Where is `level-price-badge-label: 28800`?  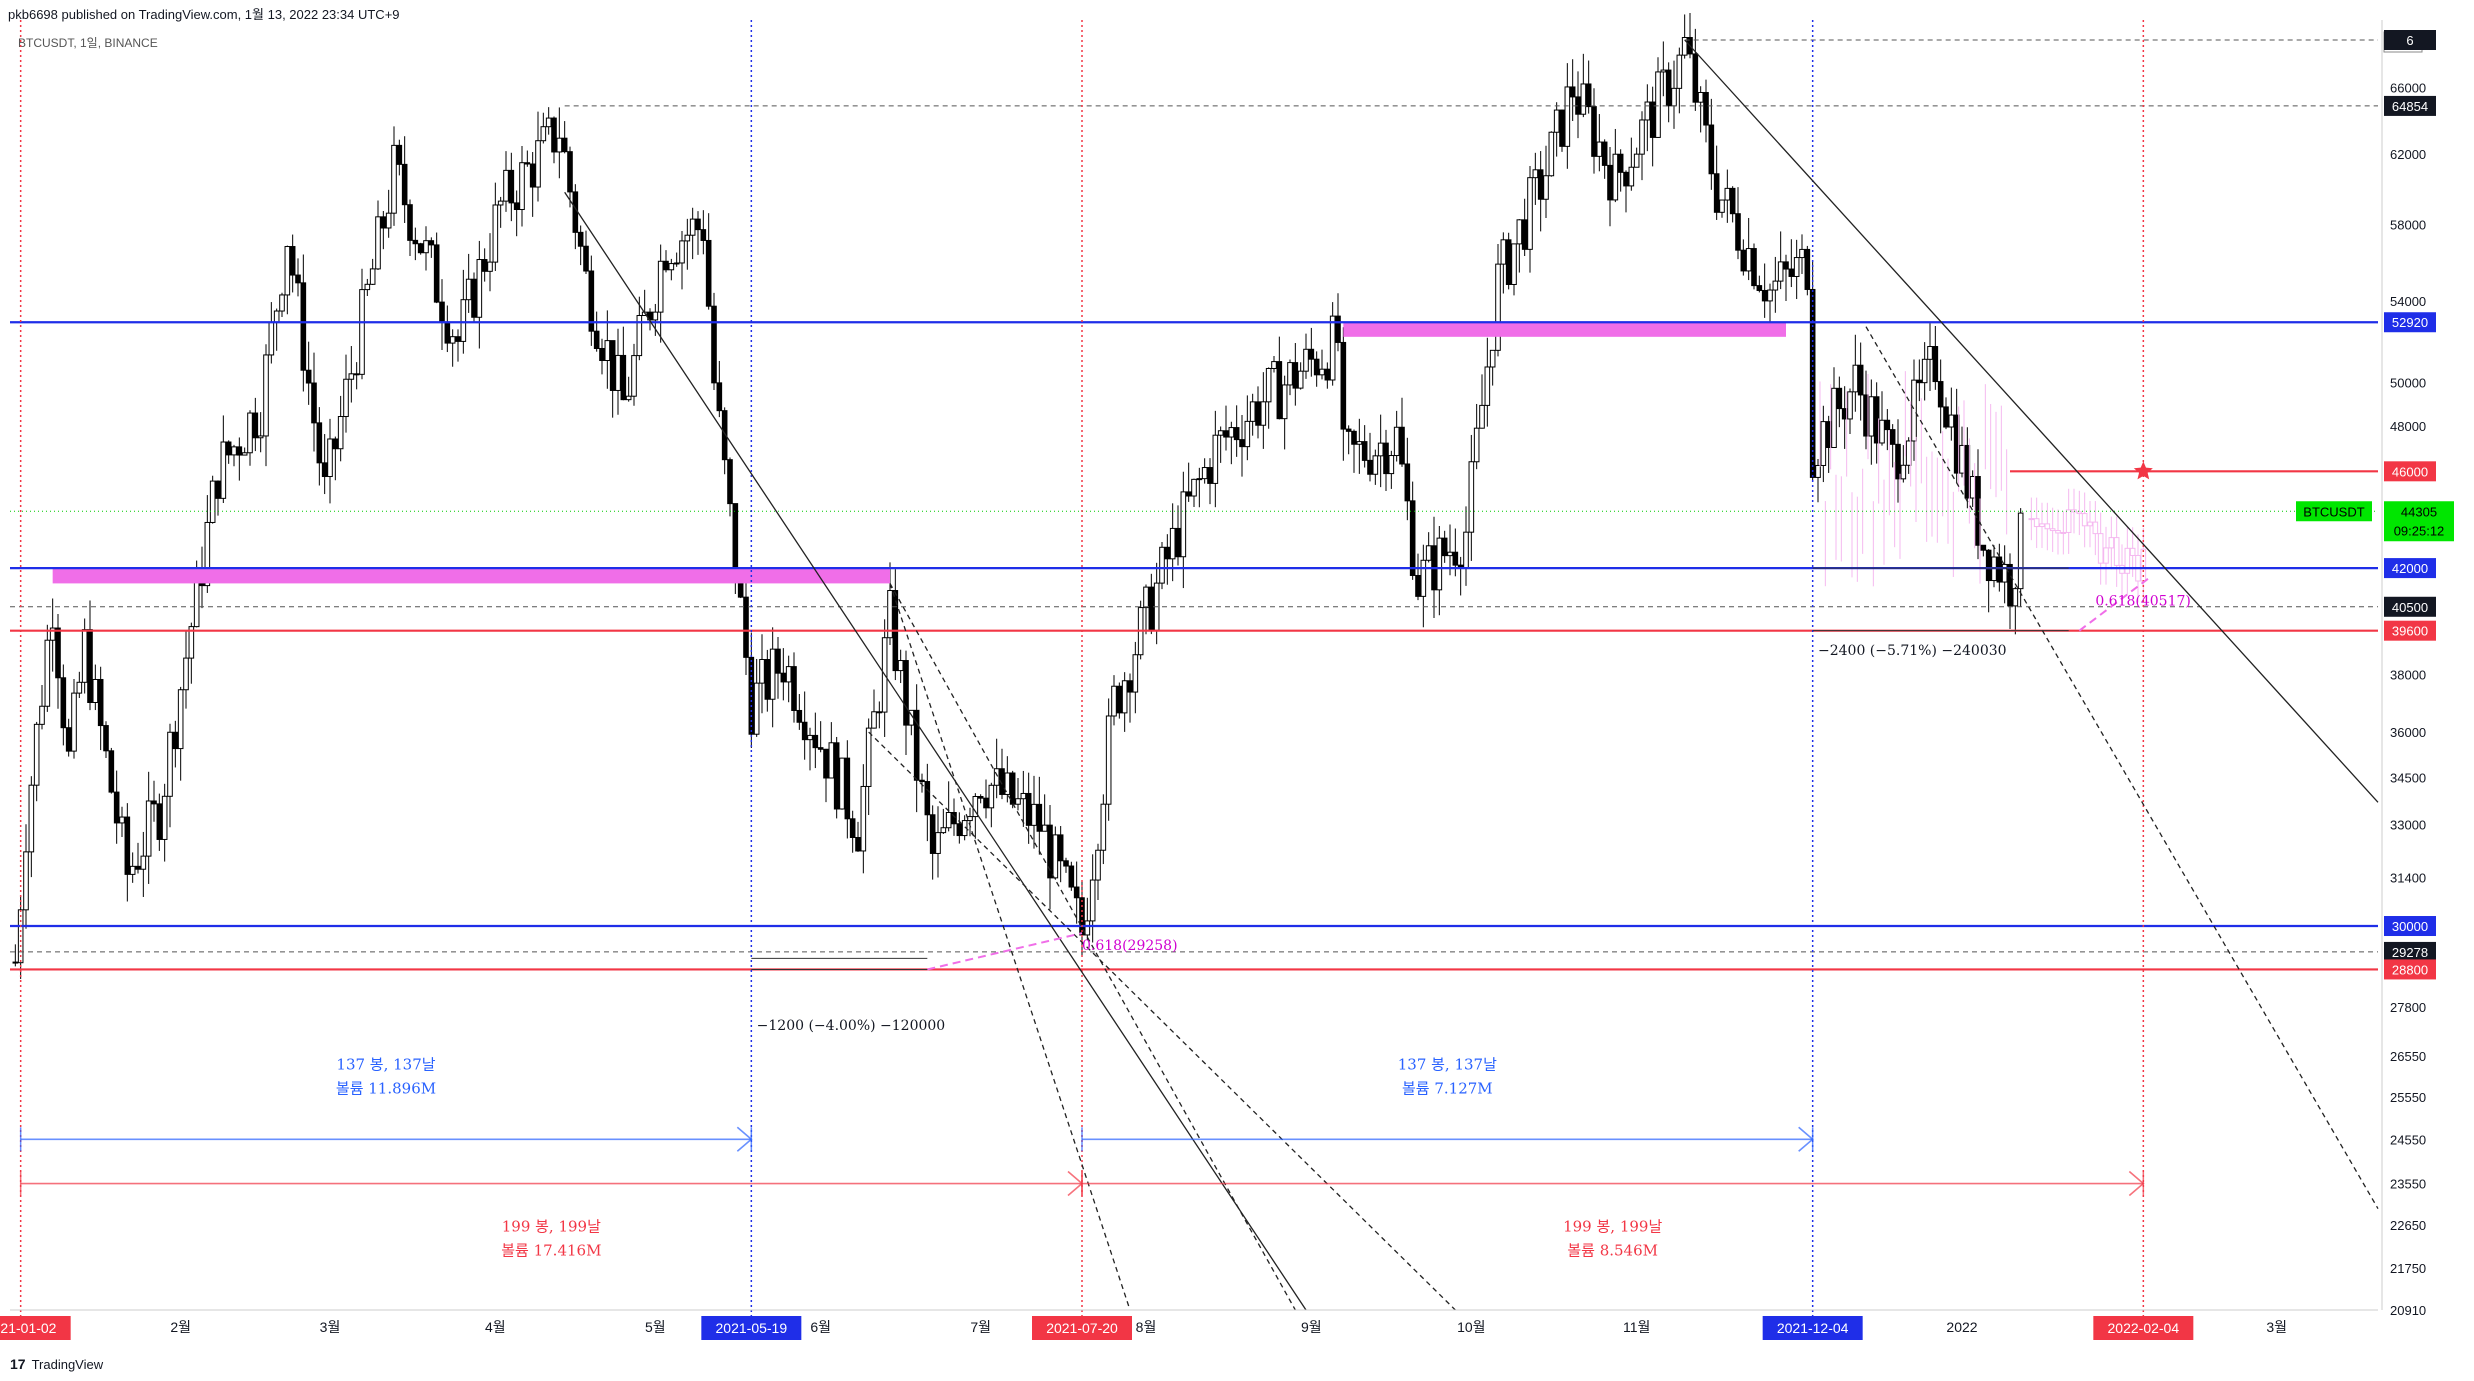
level-price-badge-label: 28800 is located at coordinates (2410, 969).